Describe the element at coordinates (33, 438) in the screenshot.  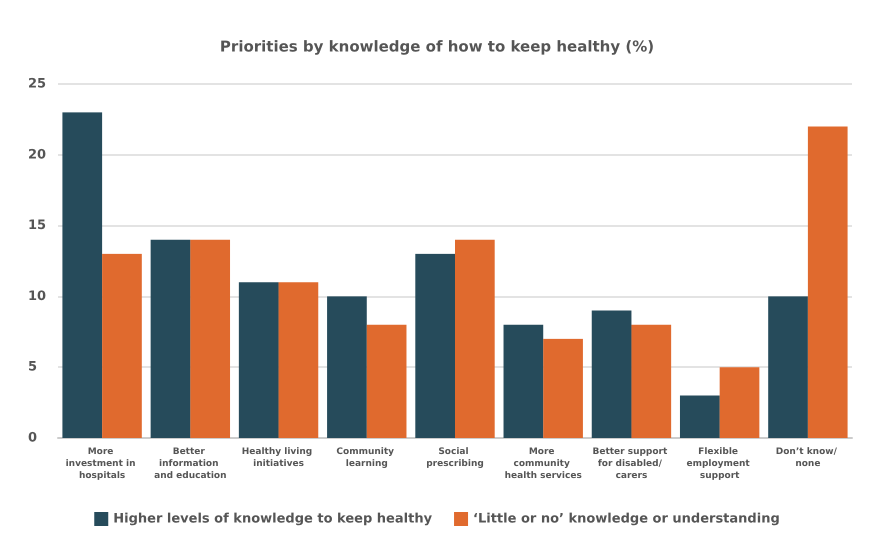
I see `y-tick-label: 0` at that location.